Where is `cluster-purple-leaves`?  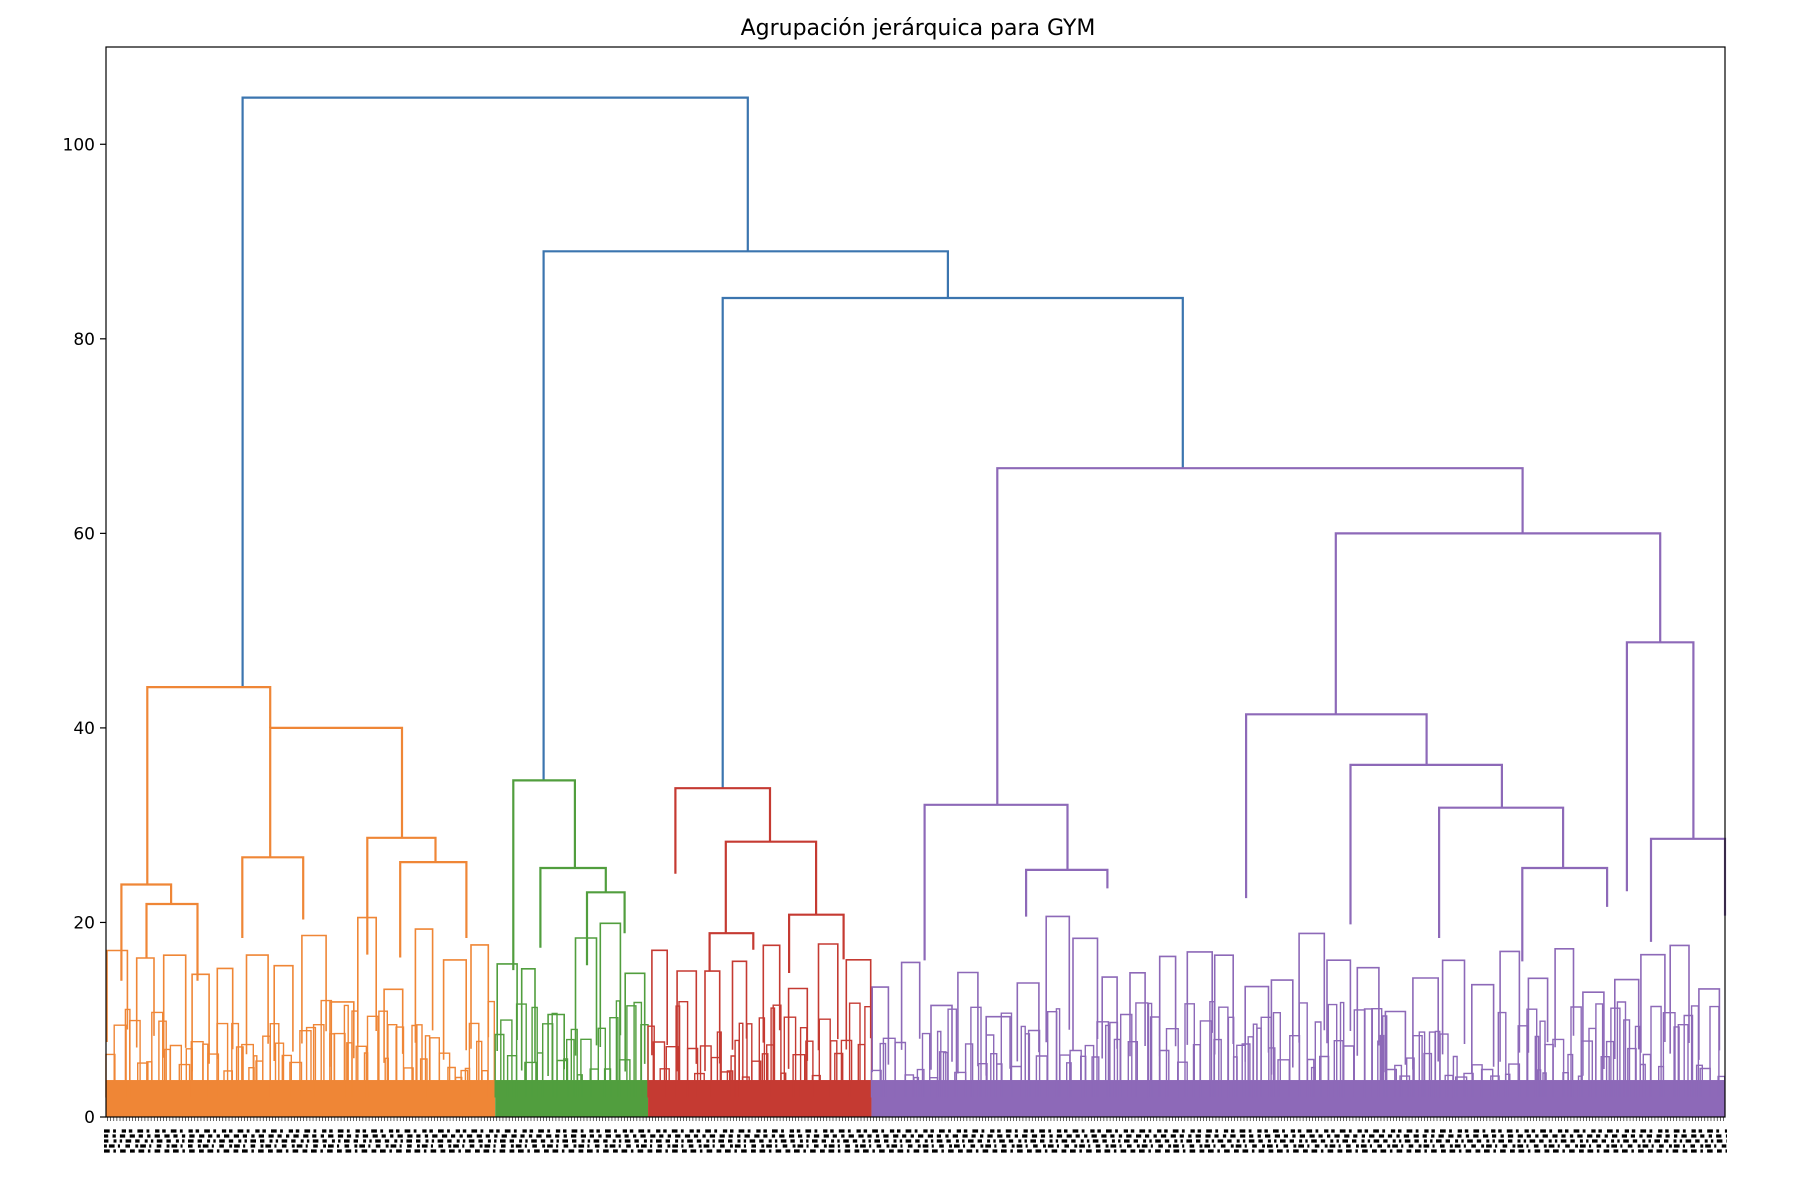 cluster-purple-leaves is located at coordinates (1298, 1016).